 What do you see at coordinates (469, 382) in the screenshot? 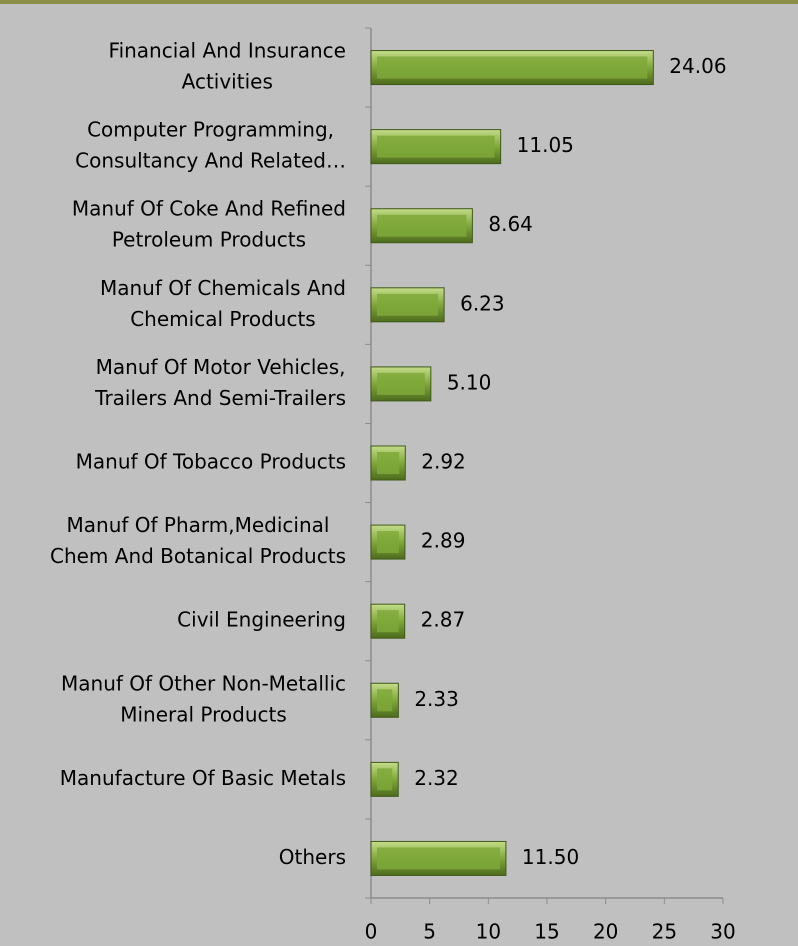
I see `value-label: 5.10` at bounding box center [469, 382].